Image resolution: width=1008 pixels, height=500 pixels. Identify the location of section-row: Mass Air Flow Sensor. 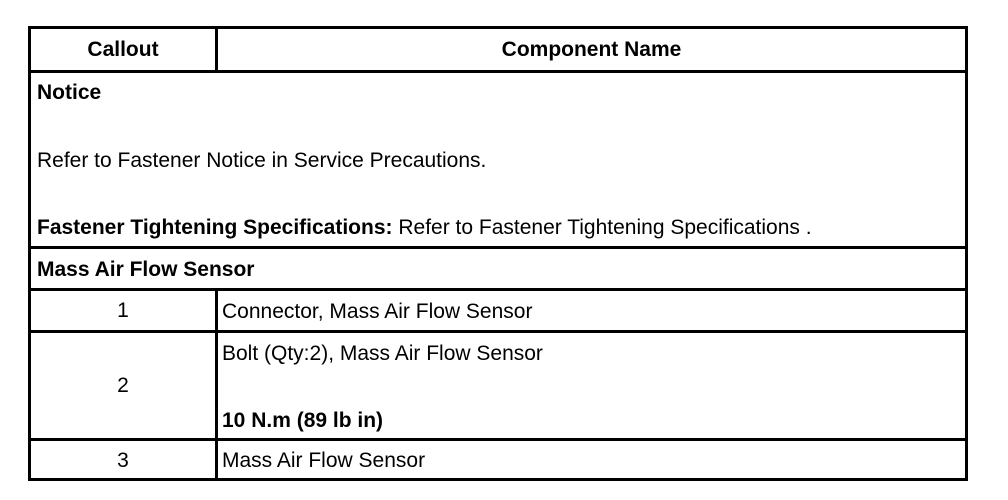
(498, 270).